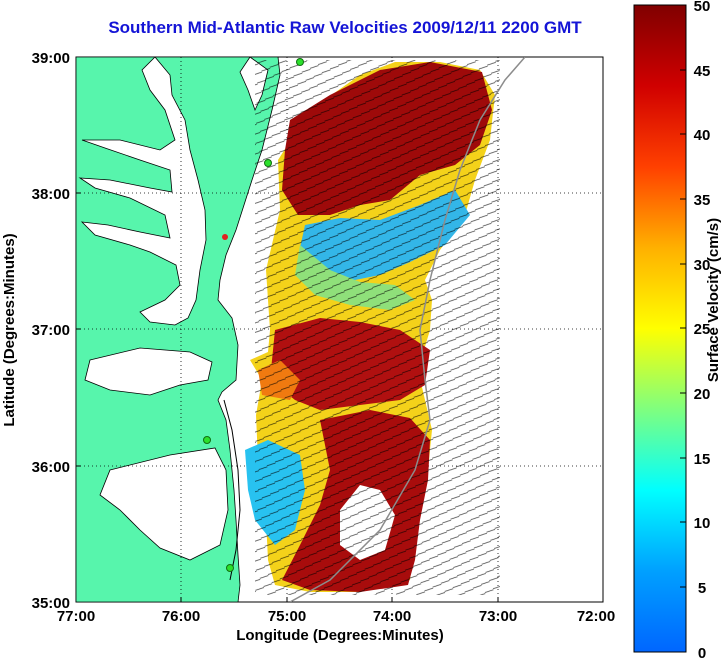 The image size is (724, 659). I want to click on y-tick-label: 38:00, so click(51, 194).